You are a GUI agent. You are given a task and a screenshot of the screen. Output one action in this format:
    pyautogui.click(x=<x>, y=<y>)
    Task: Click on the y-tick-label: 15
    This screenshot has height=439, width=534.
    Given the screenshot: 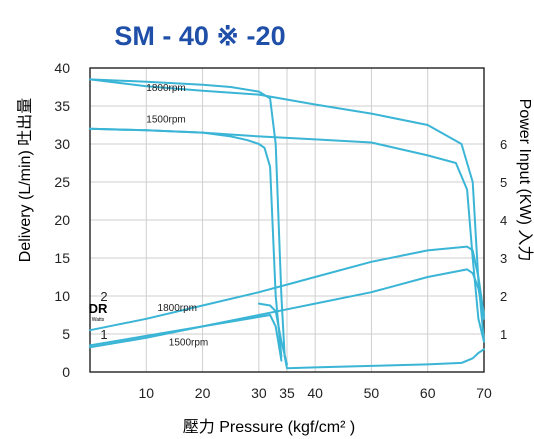 What is the action you would take?
    pyautogui.click(x=62, y=258)
    